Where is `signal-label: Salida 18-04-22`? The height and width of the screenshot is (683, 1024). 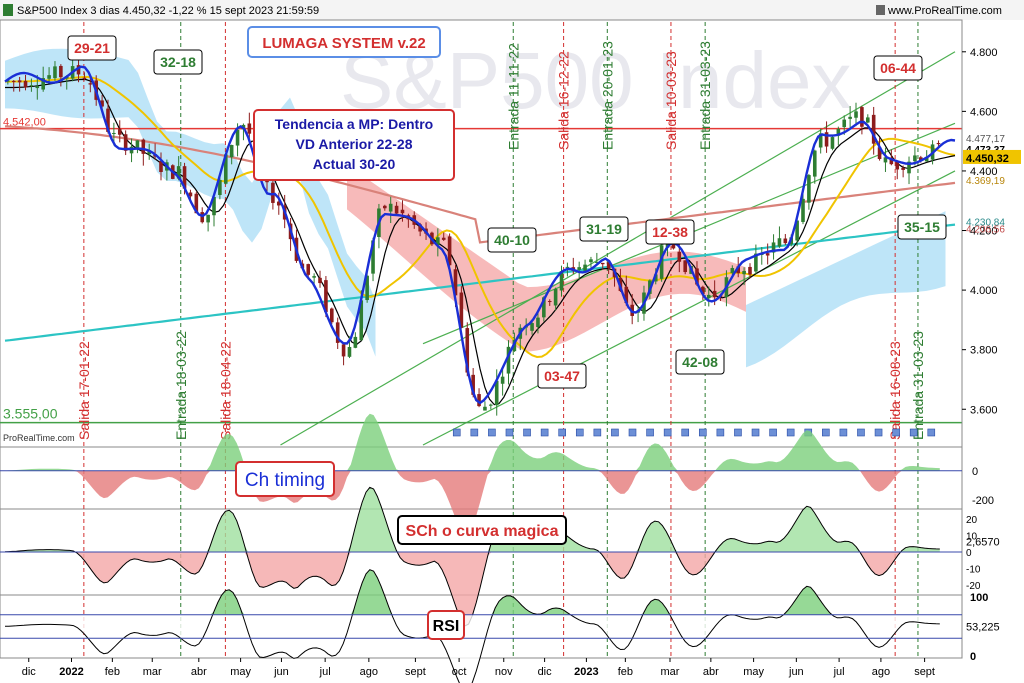
signal-label: Salida 18-04-22 is located at coordinates (225, 390).